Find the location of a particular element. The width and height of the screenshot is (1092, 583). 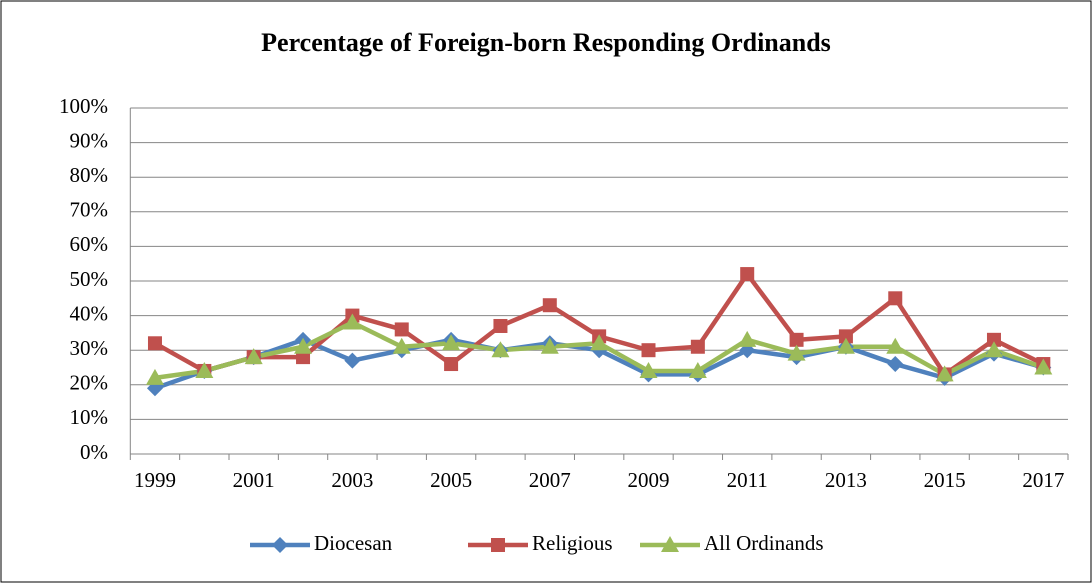

y-tick-label: 40% is located at coordinates (89, 313).